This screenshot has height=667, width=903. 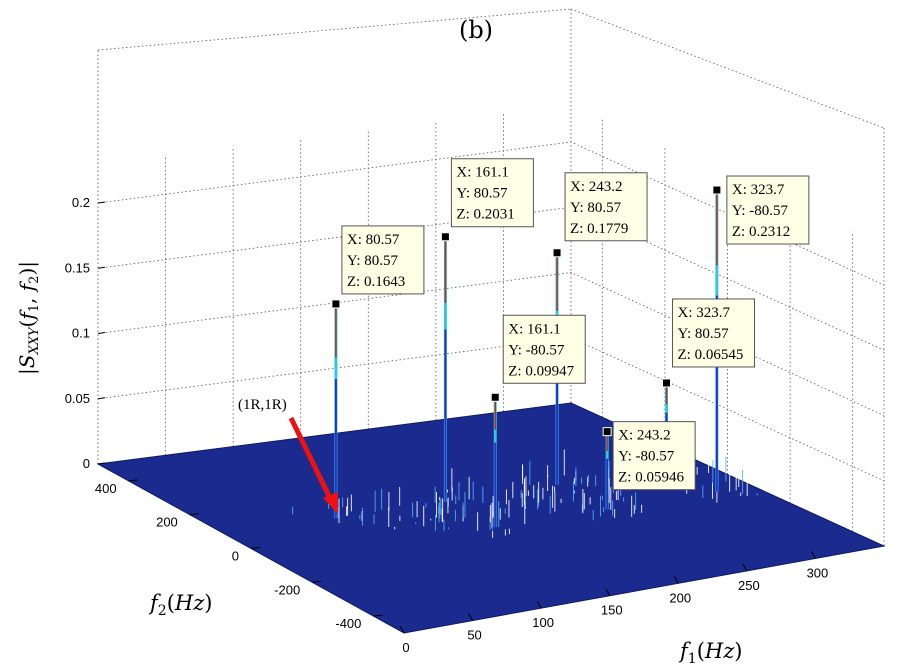 What do you see at coordinates (474, 635) in the screenshot?
I see `x-tick-label-1: 50` at bounding box center [474, 635].